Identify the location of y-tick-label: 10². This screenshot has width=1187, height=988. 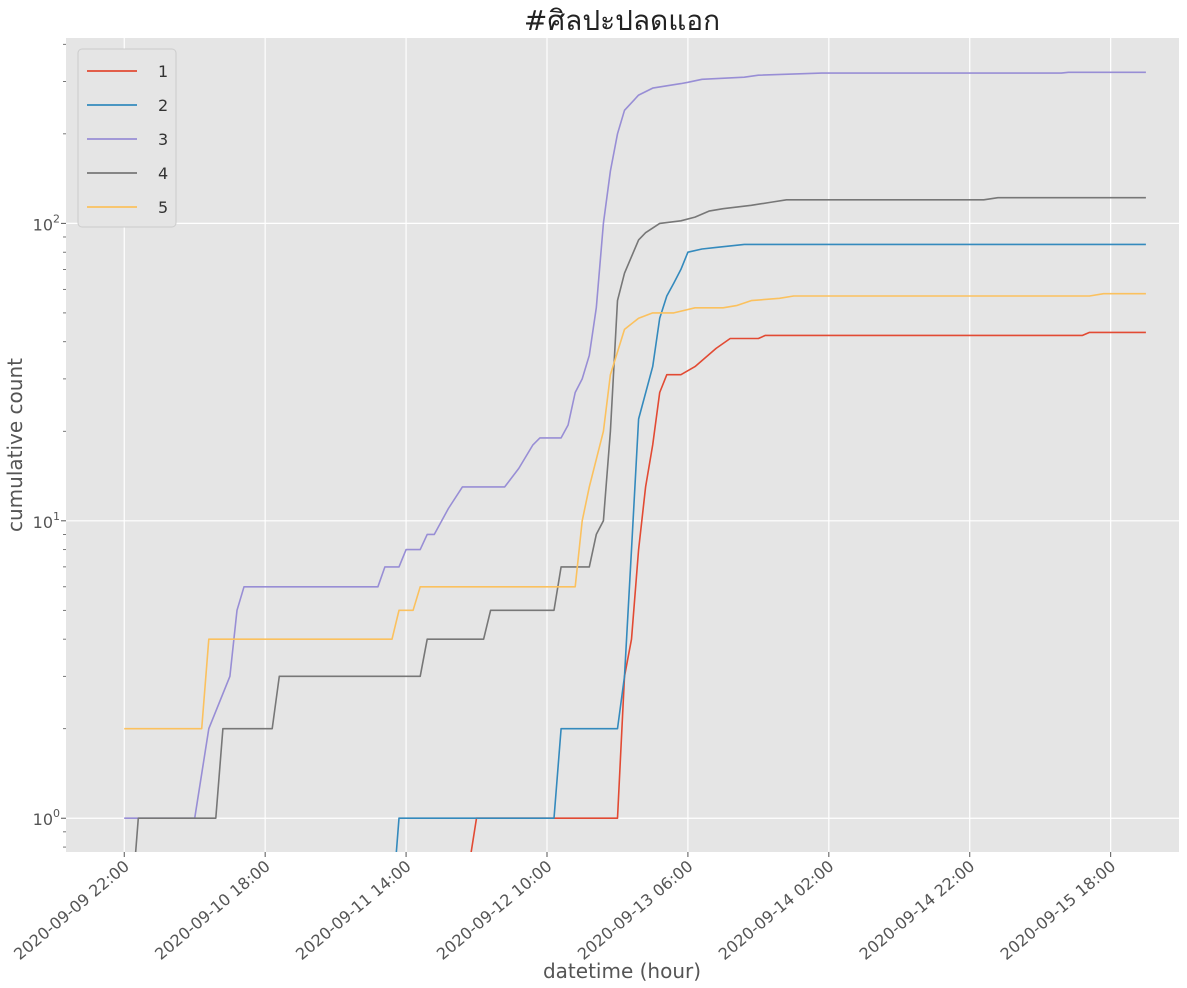
(46, 223).